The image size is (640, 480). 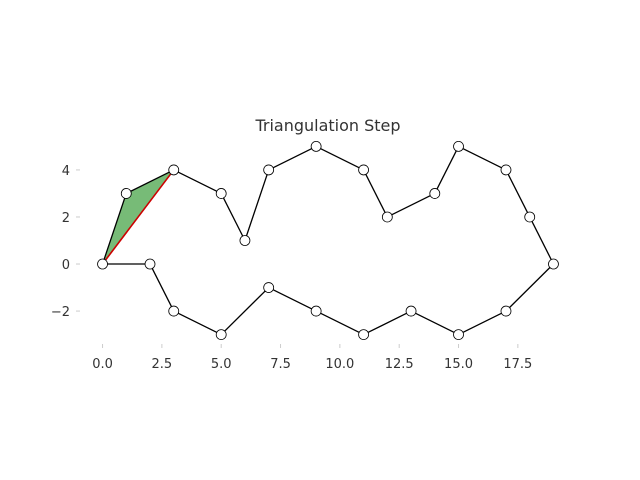 I want to click on x-tick-label: 5.0, so click(x=221, y=364).